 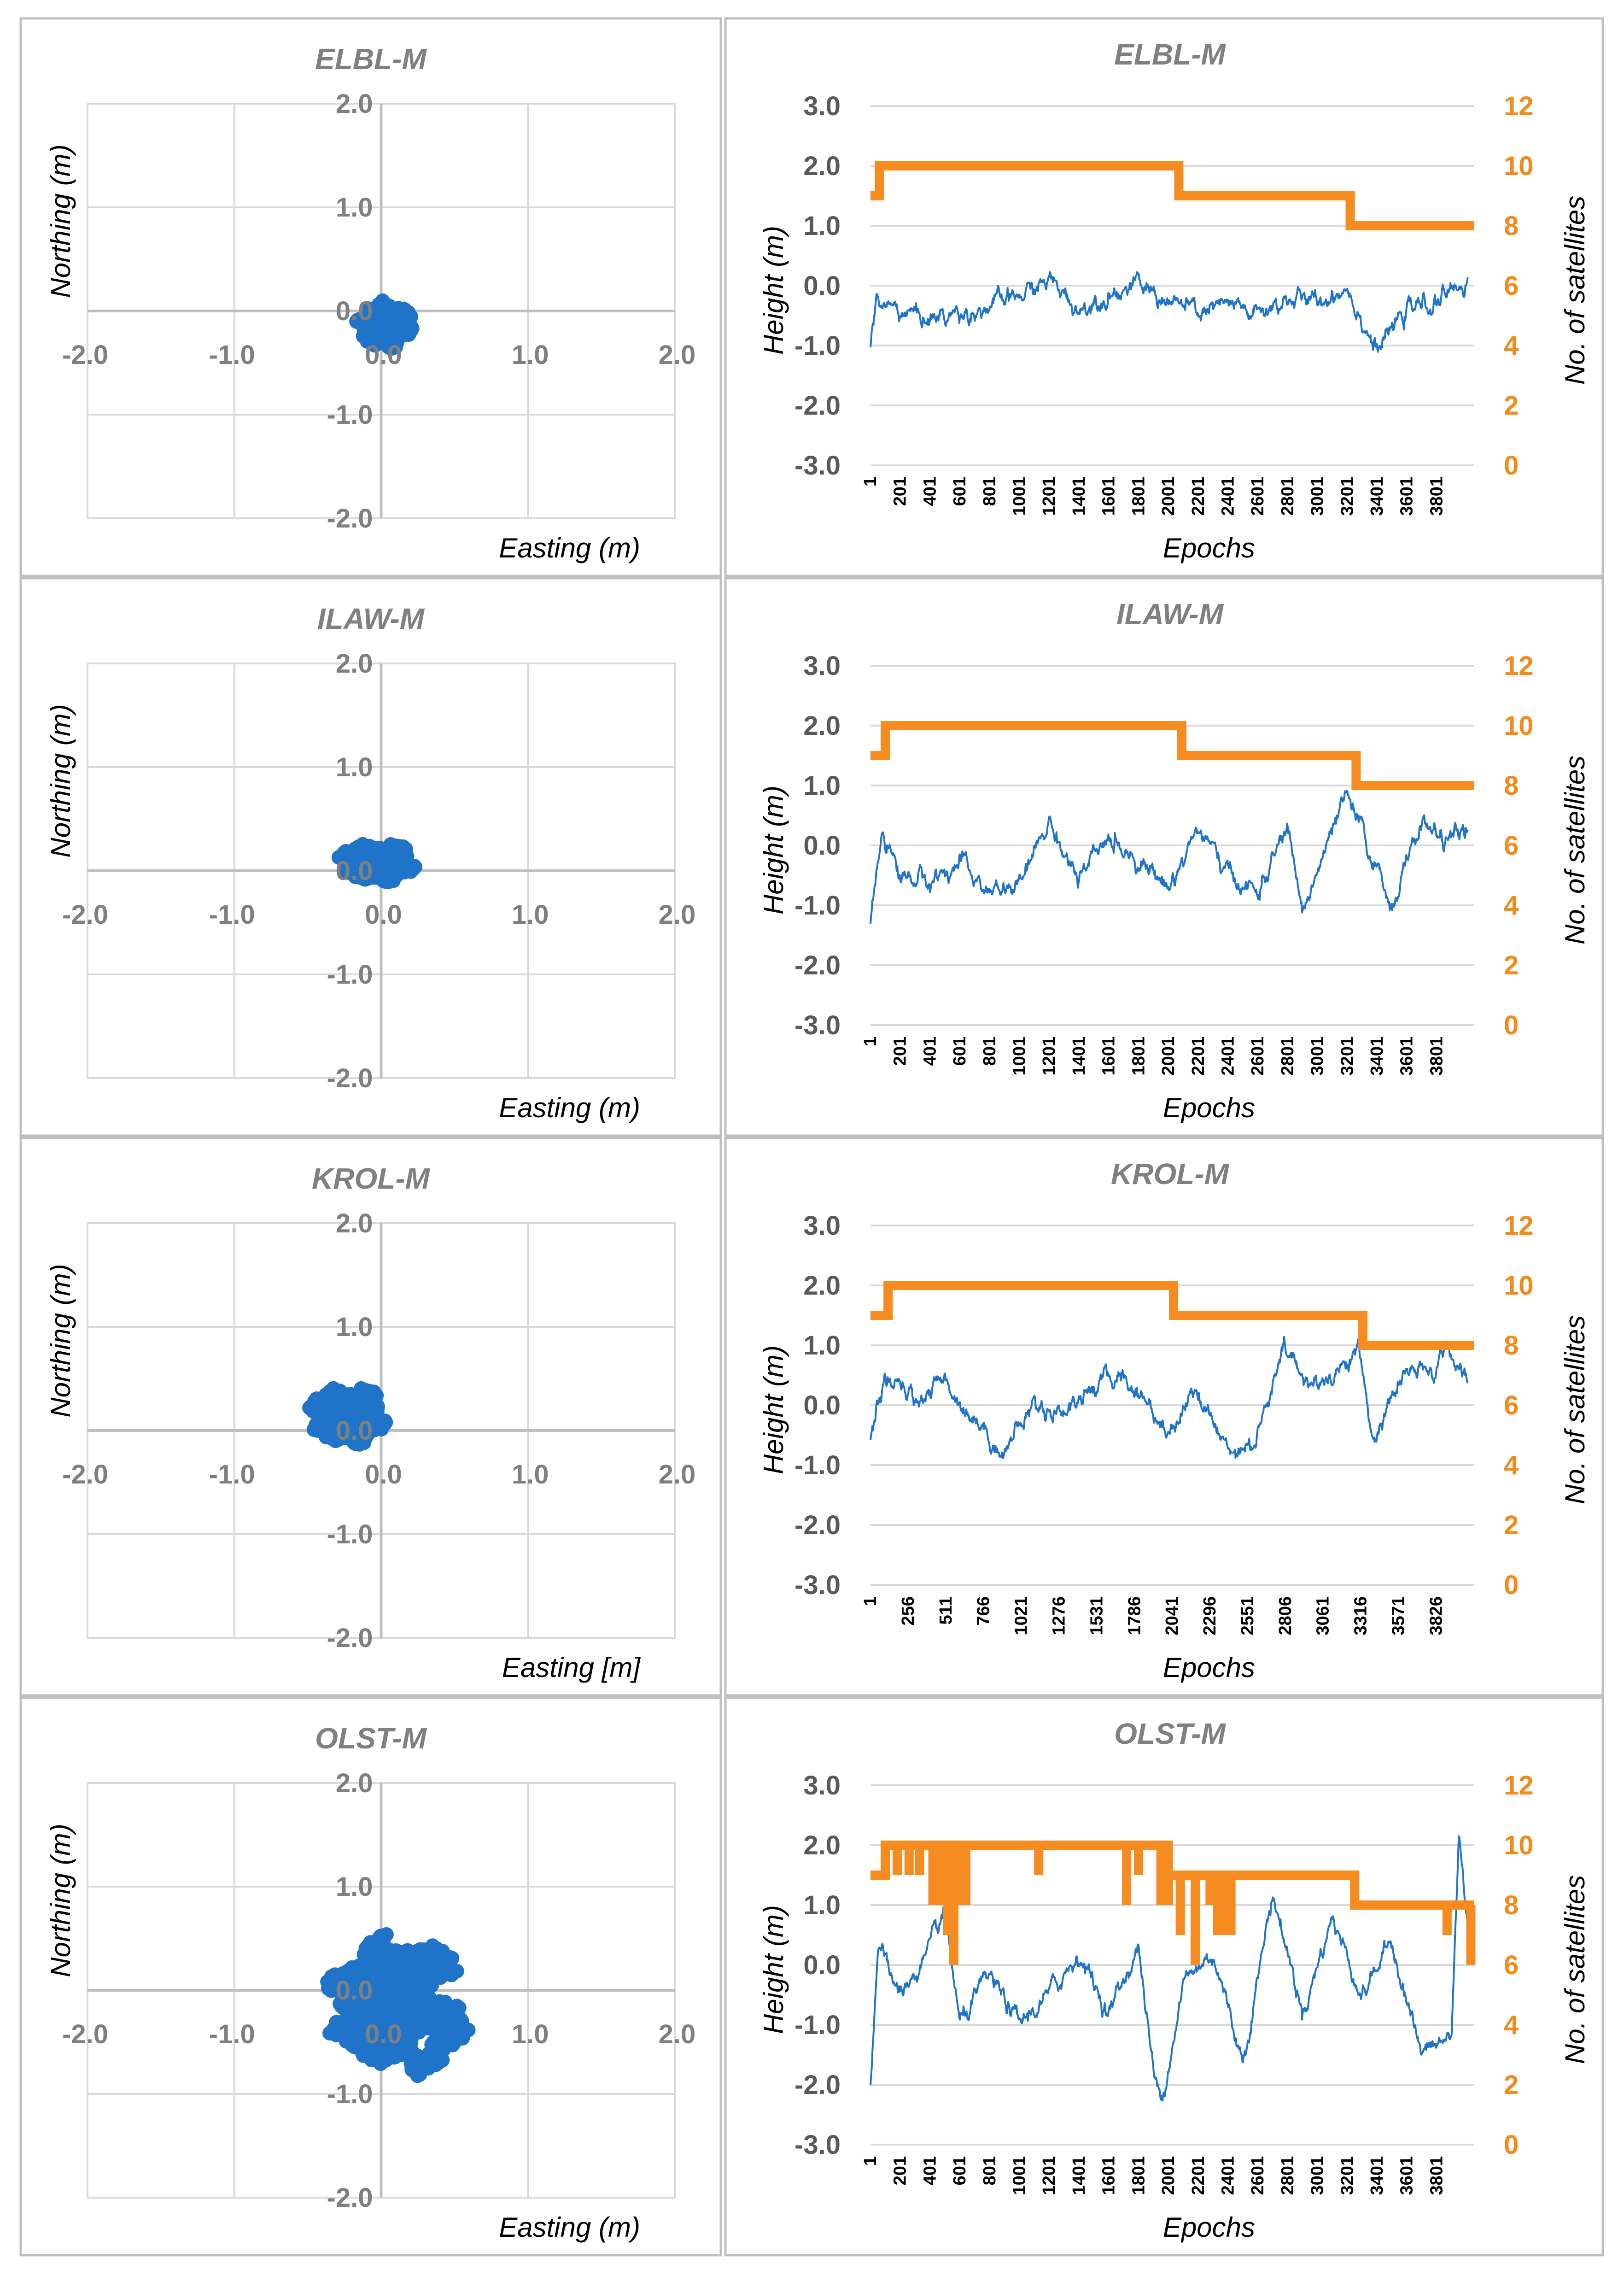 What do you see at coordinates (1512, 226) in the screenshot?
I see `y2-tick-label: 8` at bounding box center [1512, 226].